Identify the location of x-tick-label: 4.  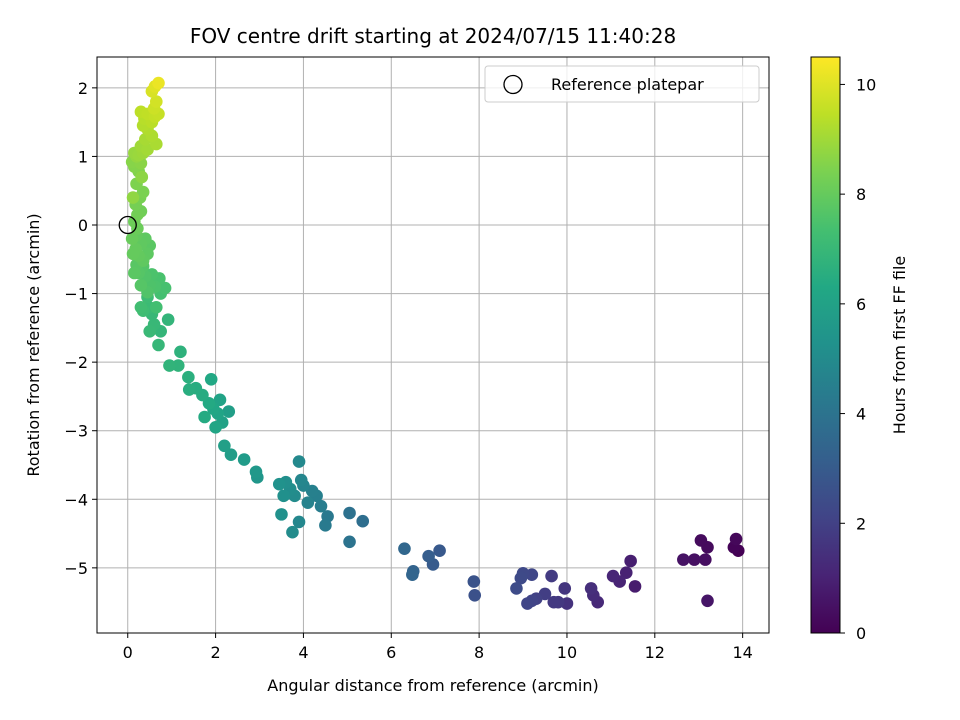
(303, 652).